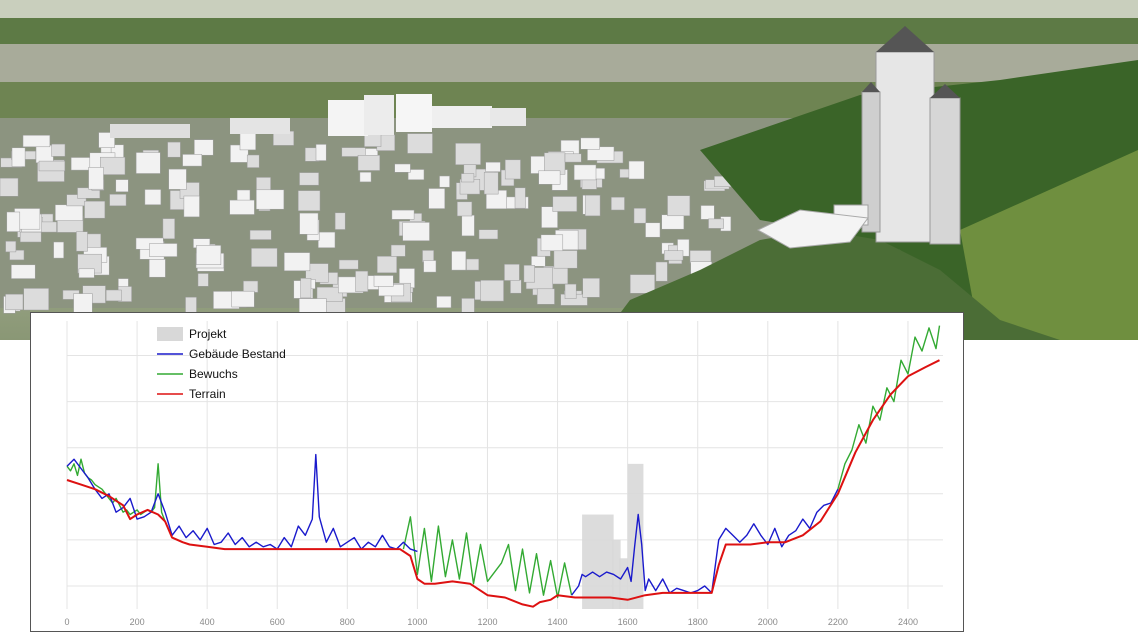 The height and width of the screenshot is (637, 1138). What do you see at coordinates (207, 394) in the screenshot?
I see `legend-label: Terrain` at bounding box center [207, 394].